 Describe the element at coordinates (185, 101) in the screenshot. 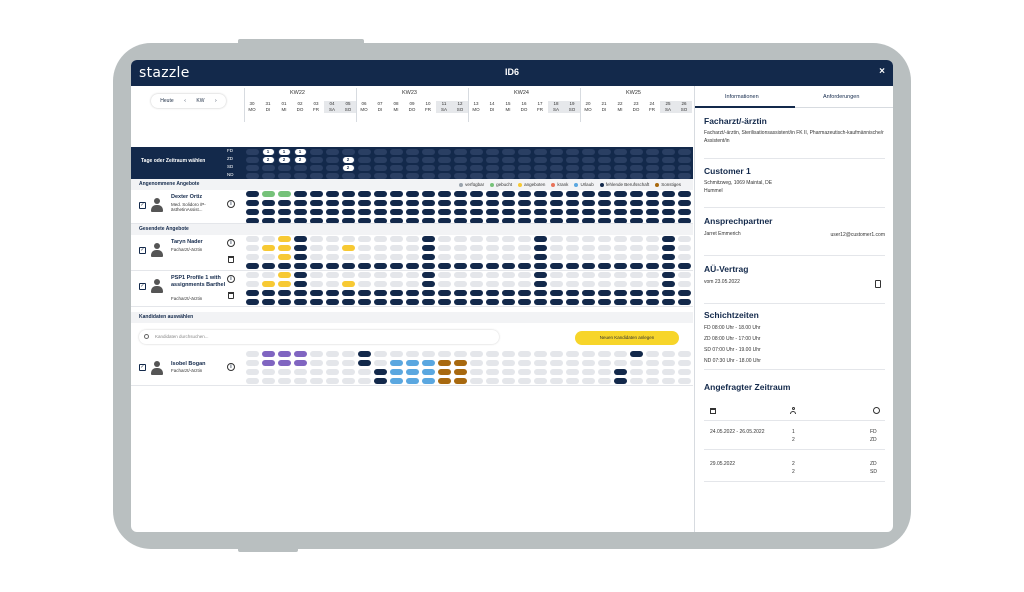

I see `prev-week-icon: ‹` at that location.